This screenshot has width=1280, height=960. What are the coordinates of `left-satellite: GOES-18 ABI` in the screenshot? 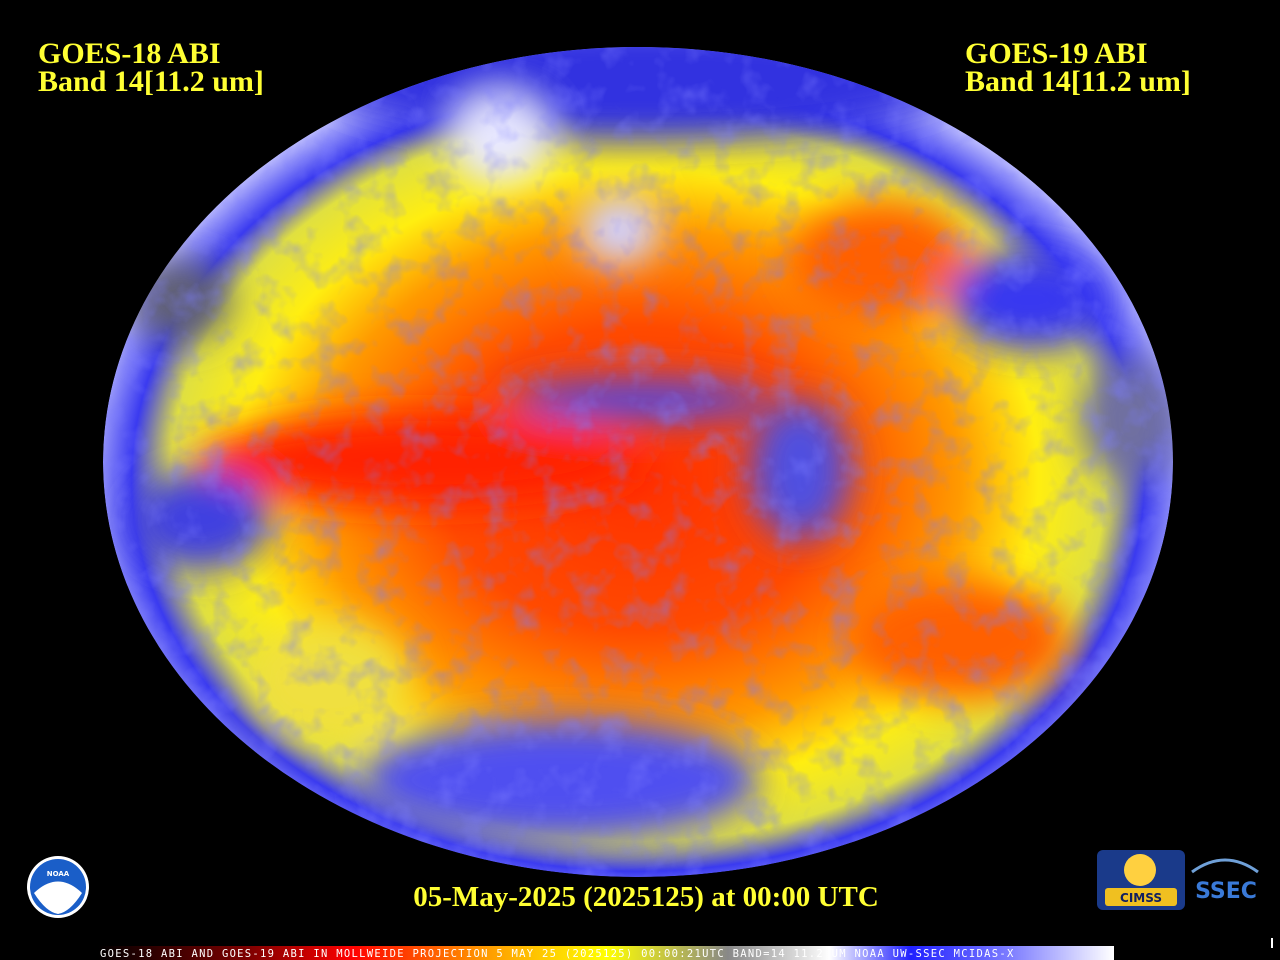 It's located at (129, 53).